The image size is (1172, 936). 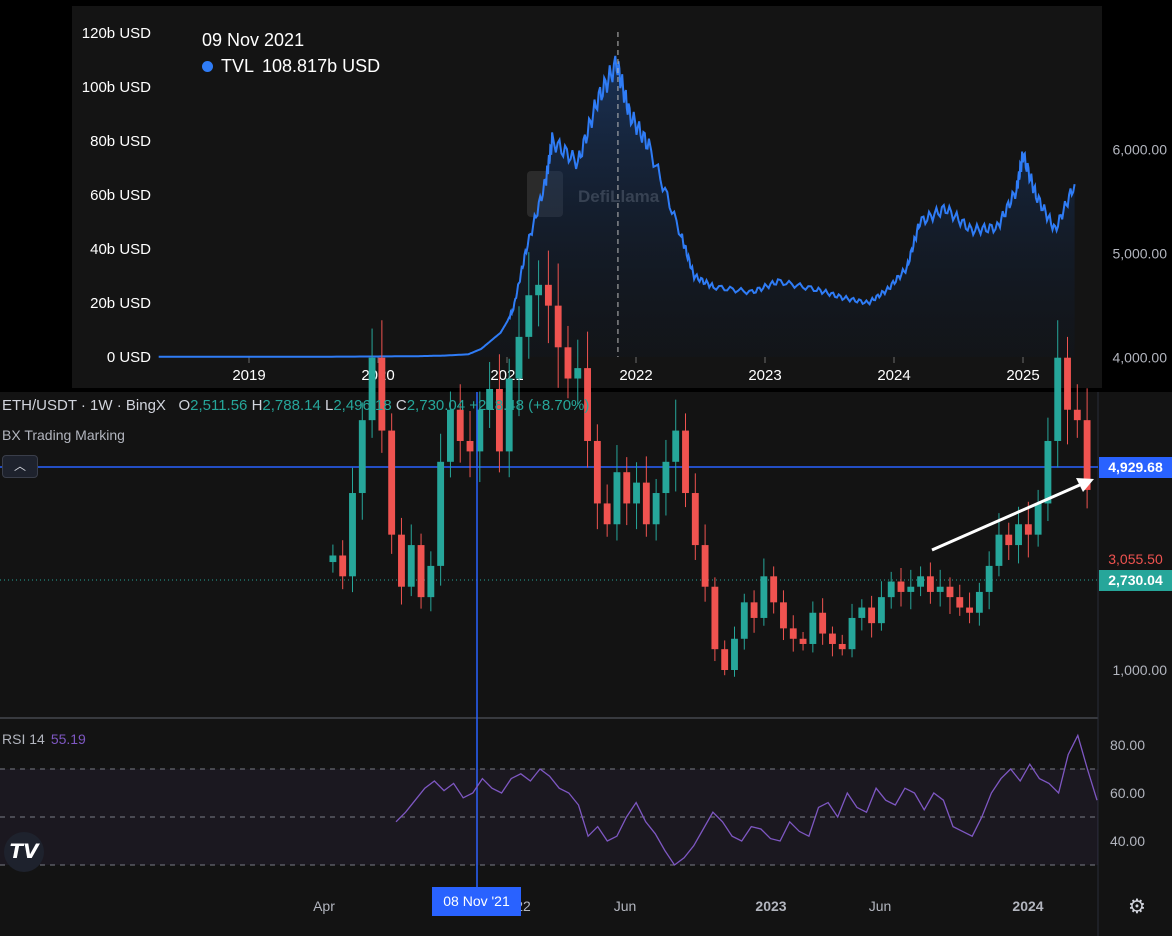 What do you see at coordinates (120, 141) in the screenshot?
I see `tvl-y-tick-label: 80b USD` at bounding box center [120, 141].